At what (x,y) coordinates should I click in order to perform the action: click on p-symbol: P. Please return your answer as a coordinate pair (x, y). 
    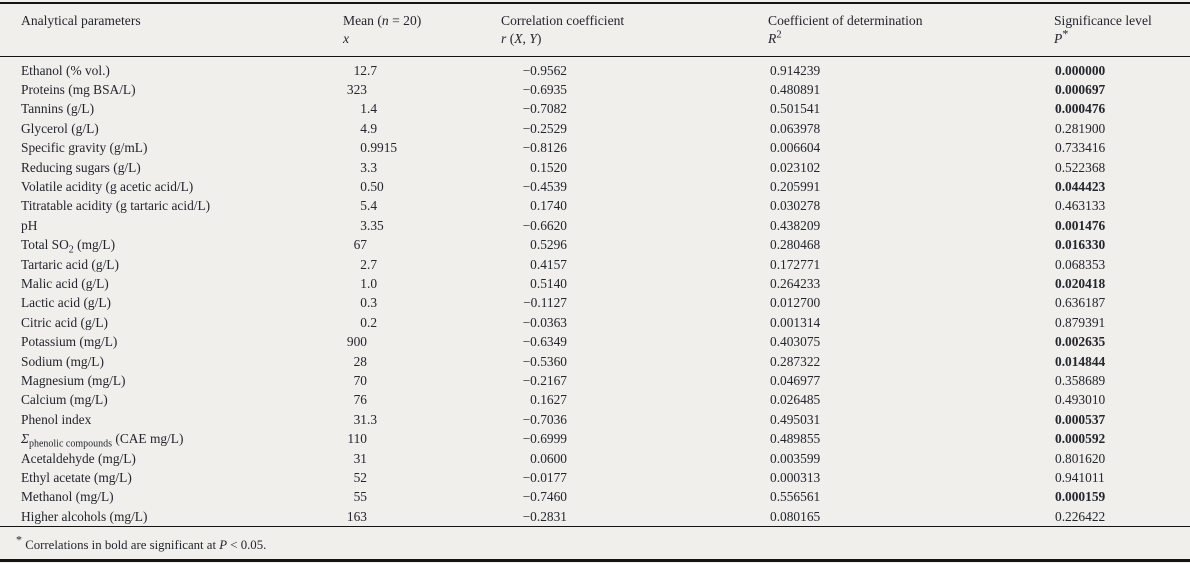
    Looking at the image, I should click on (223, 545).